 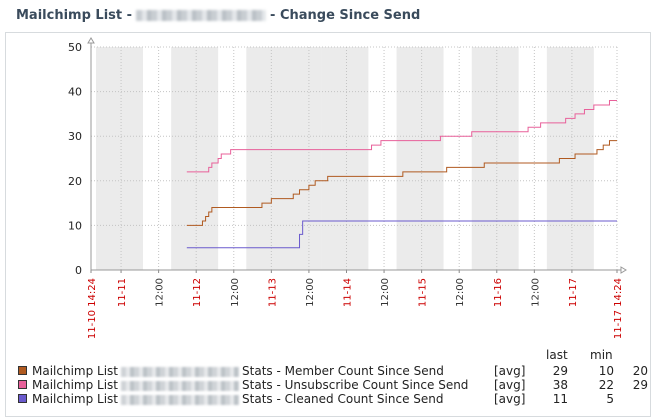 What do you see at coordinates (75, 47) in the screenshot?
I see `y-tick-label: 50` at bounding box center [75, 47].